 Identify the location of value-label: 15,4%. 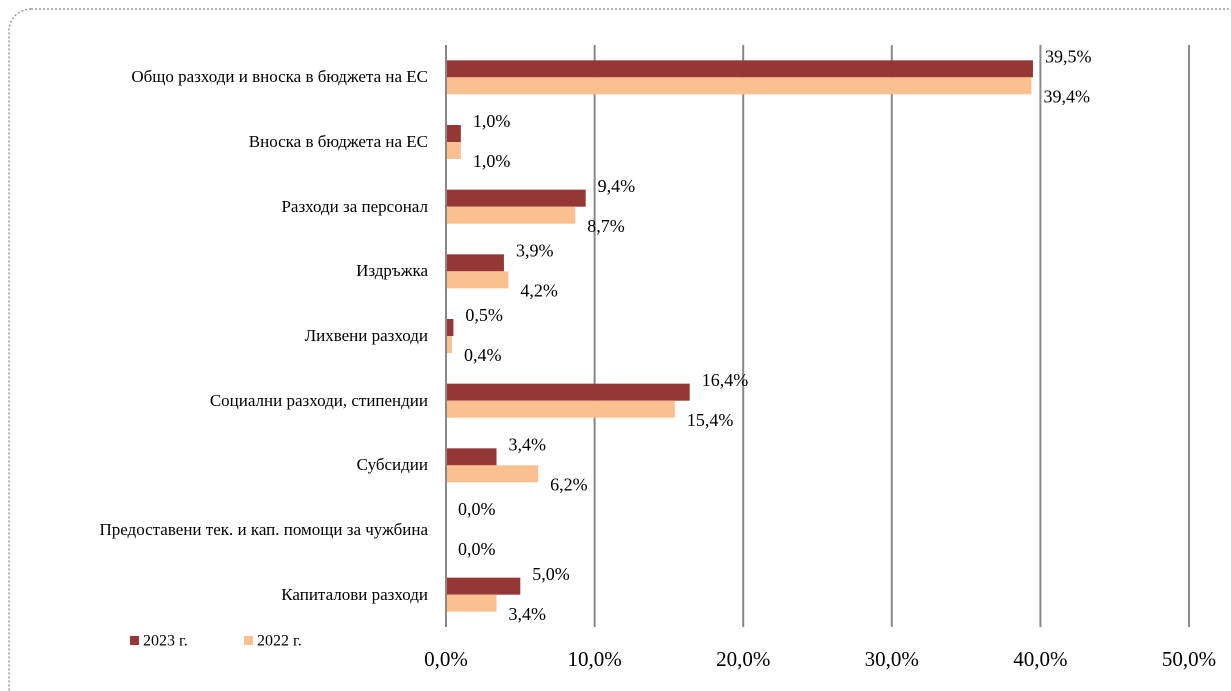
(710, 420).